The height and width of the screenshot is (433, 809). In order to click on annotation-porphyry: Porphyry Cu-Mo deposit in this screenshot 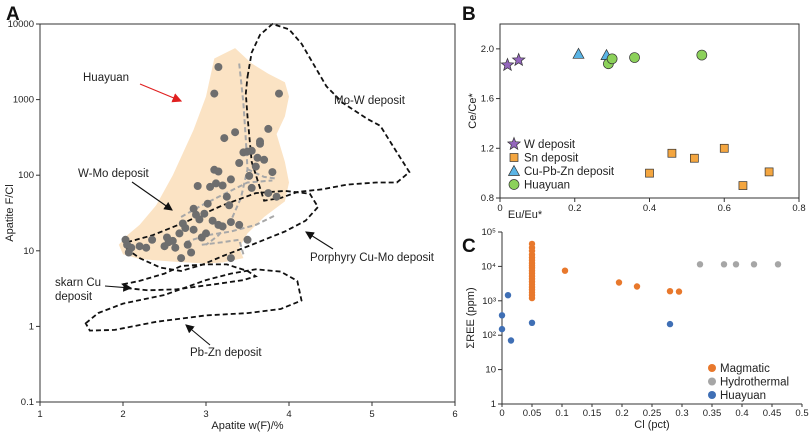, I will do `click(372, 258)`.